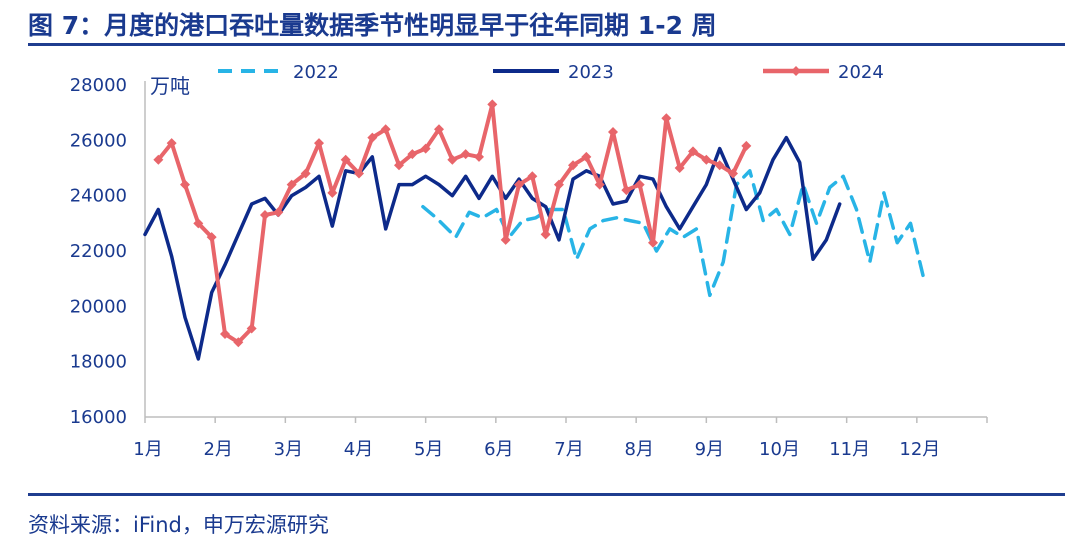 The image size is (1080, 553). What do you see at coordinates (98, 85) in the screenshot?
I see `y-tick-label: 28000` at bounding box center [98, 85].